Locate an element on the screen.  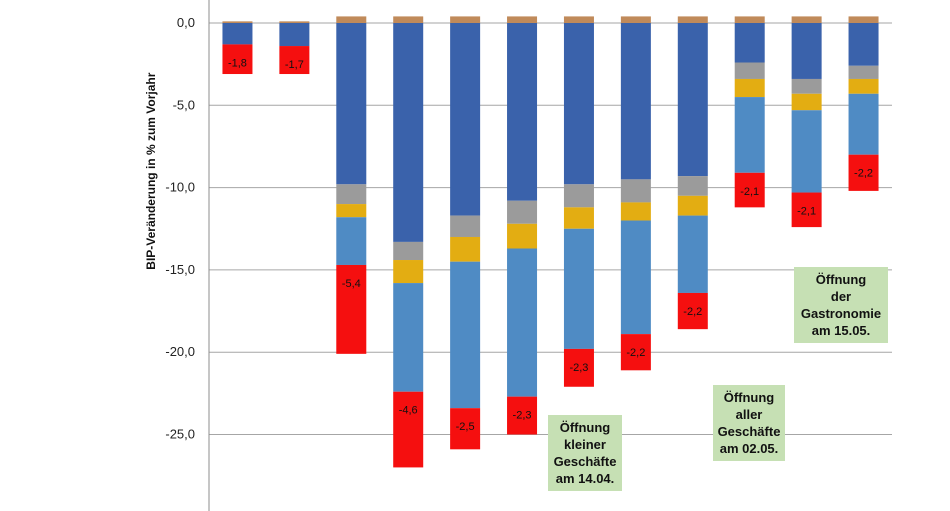
y-tick-label: -5,0 is located at coordinates (184, 104).